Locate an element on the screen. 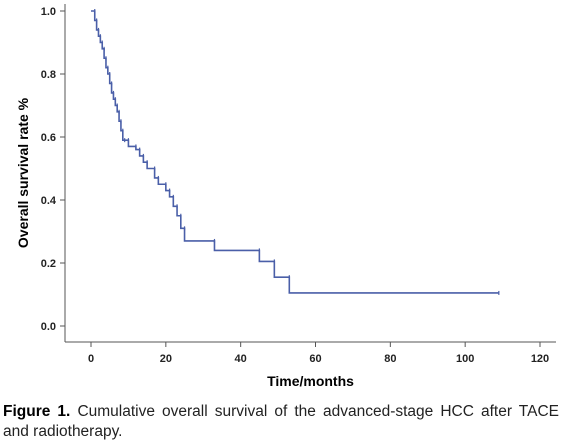  y-axis-title: Overall survival rate % is located at coordinates (23, 172).